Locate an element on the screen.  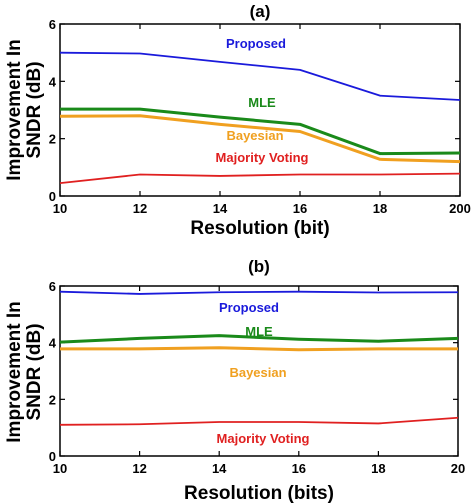
panel-a-x-tick-label: 16 is located at coordinates (300, 208).